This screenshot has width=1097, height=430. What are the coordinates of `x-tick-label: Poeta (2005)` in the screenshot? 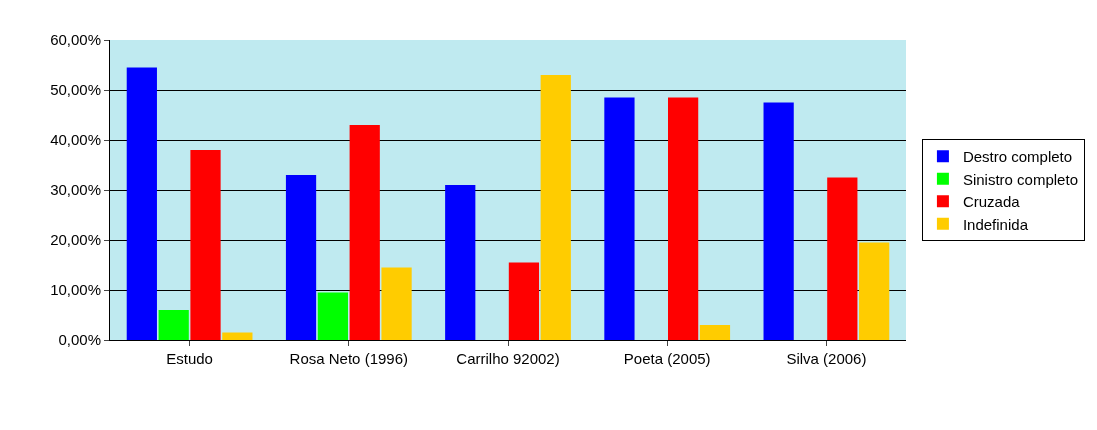 It's located at (667, 358).